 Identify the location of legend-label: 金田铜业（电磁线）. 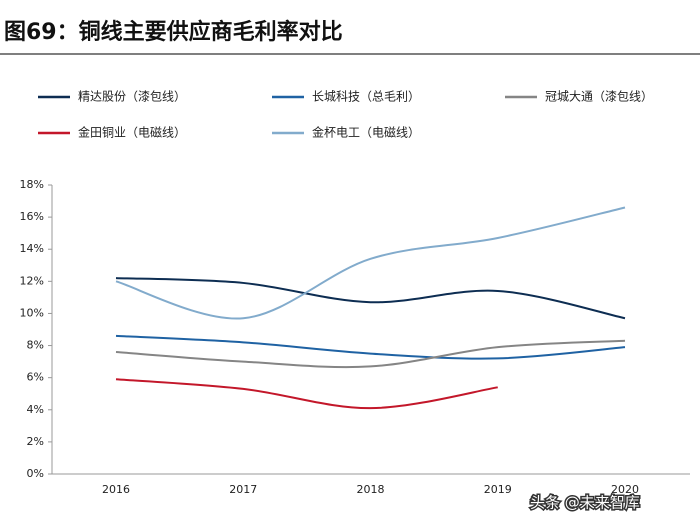
(132, 132).